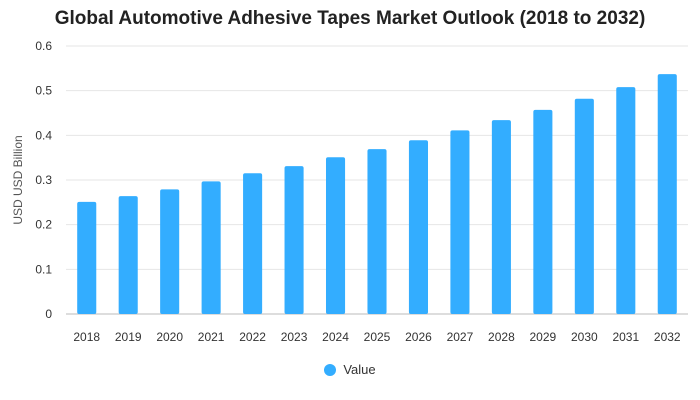 The width and height of the screenshot is (700, 400). What do you see at coordinates (211, 337) in the screenshot?
I see `x-tick-label: 2021` at bounding box center [211, 337].